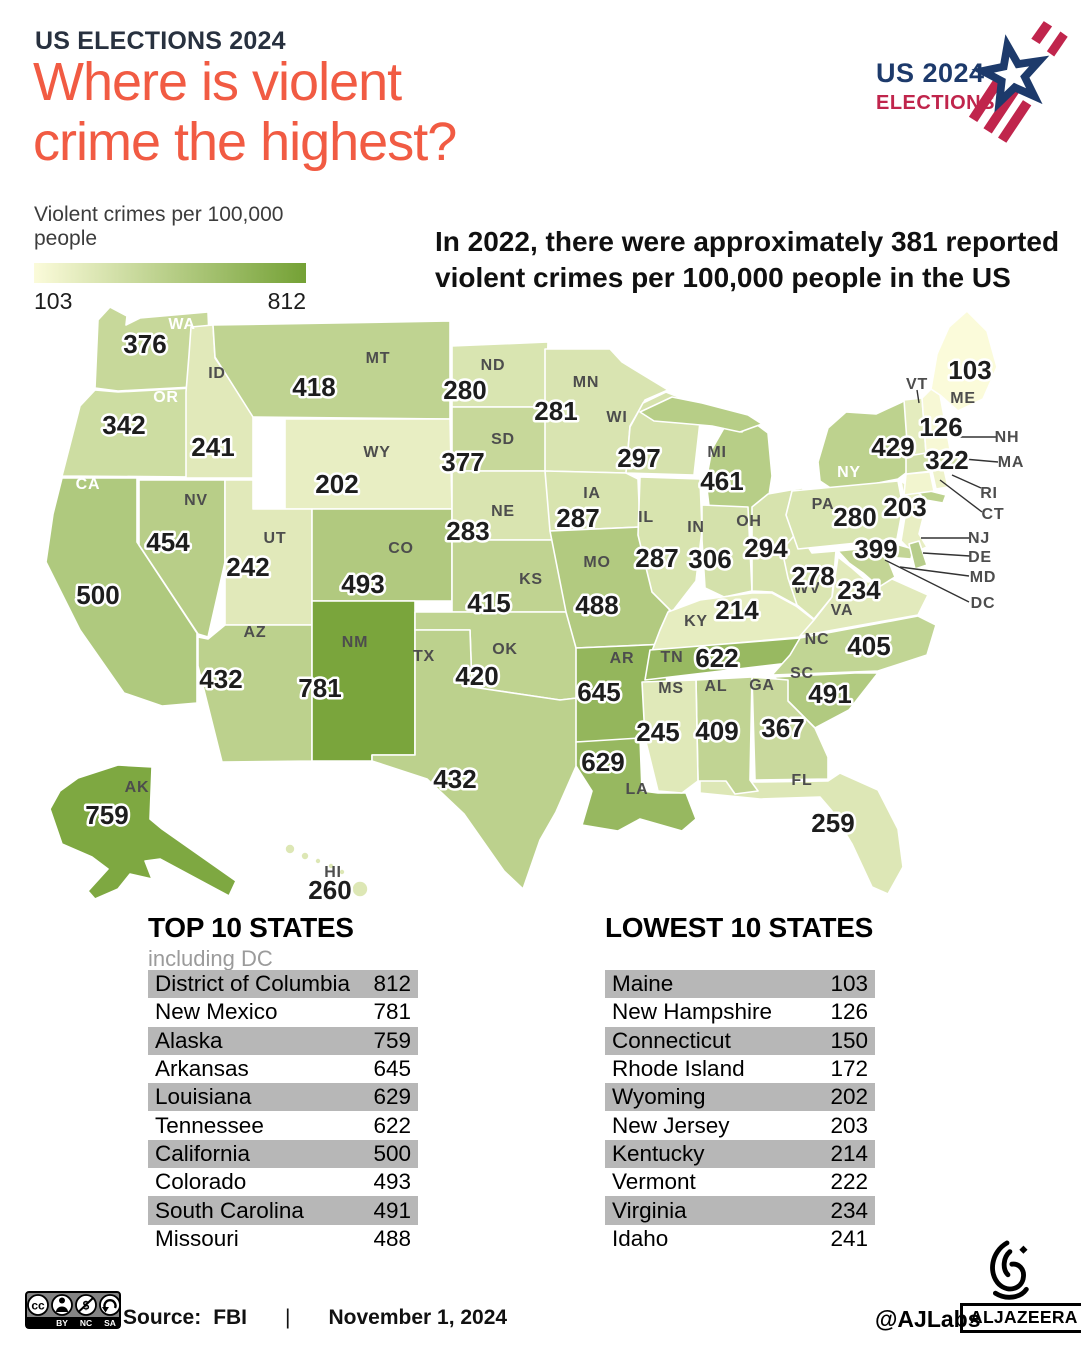 This screenshot has height=1351, width=1081. What do you see at coordinates (935, 86) in the screenshot?
I see `logo-text: US 2024 ELECTIONS` at bounding box center [935, 86].